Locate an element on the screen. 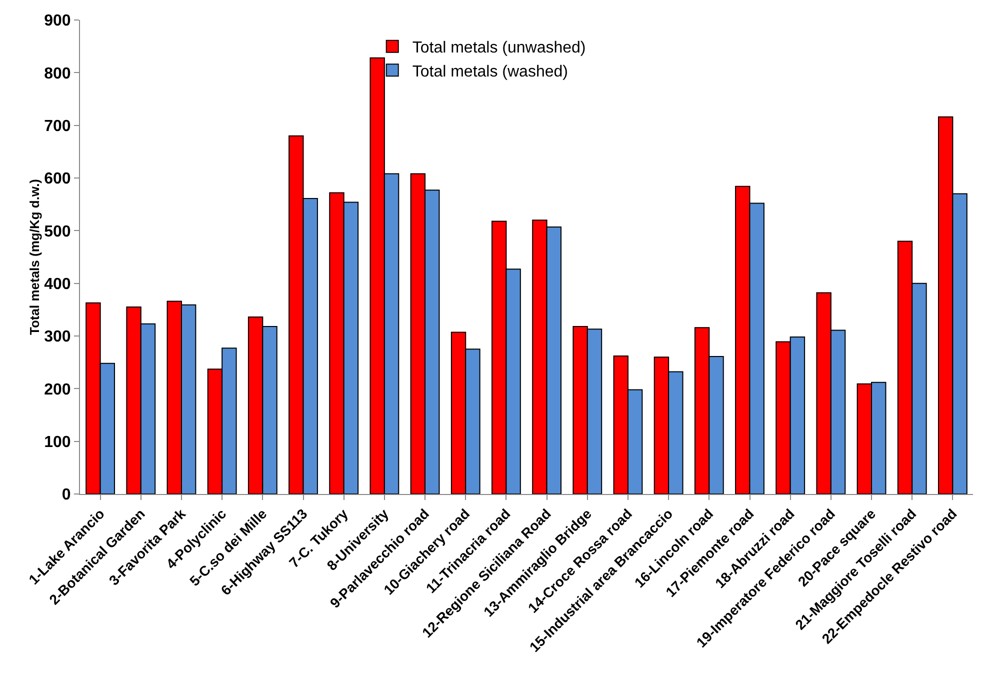  legend-label: Total metals (washed) is located at coordinates (490, 71).